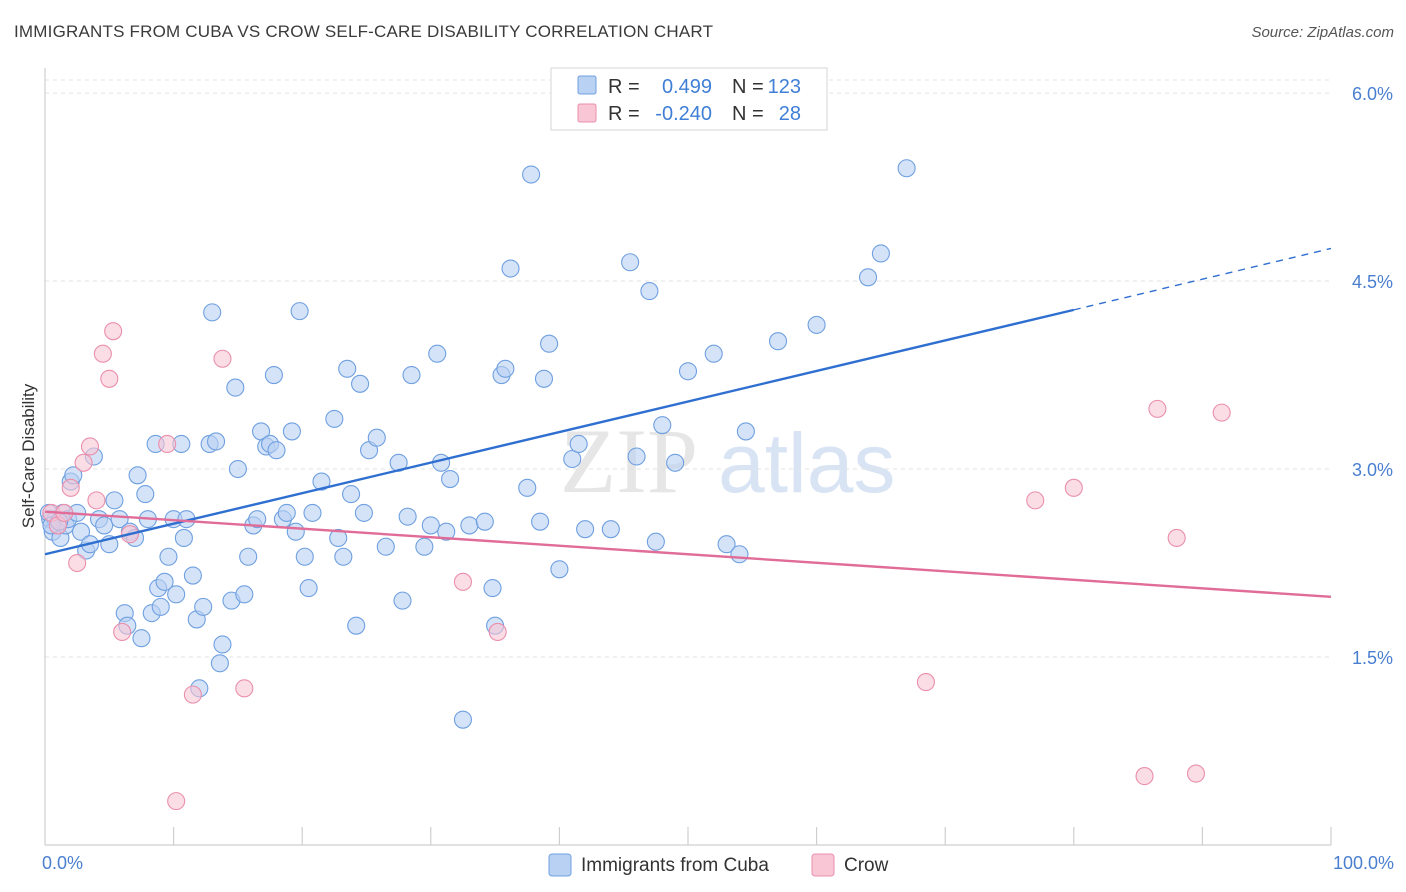  Describe the element at coordinates (784, 87) in the screenshot. I see `legend-n-value-cuba: 123` at that location.